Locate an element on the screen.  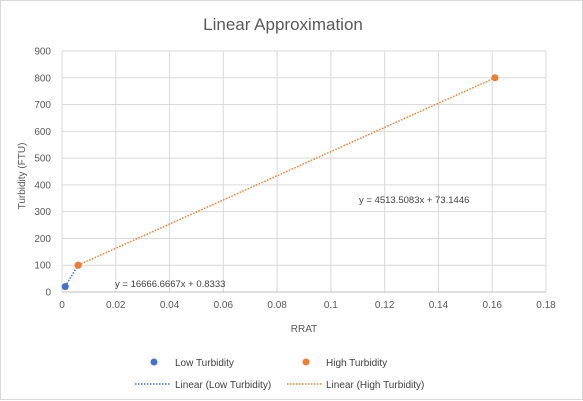
trendline-equation-low: y = 16666.6667x + 0.8333 is located at coordinates (170, 284).